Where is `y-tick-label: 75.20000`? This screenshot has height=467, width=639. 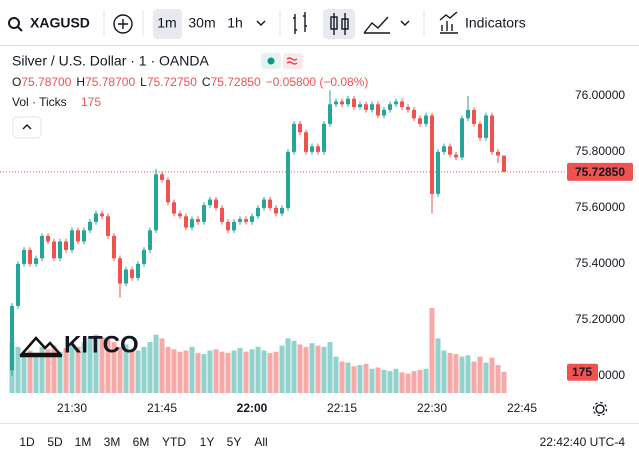
y-tick-label: 75.20000 is located at coordinates (600, 319).